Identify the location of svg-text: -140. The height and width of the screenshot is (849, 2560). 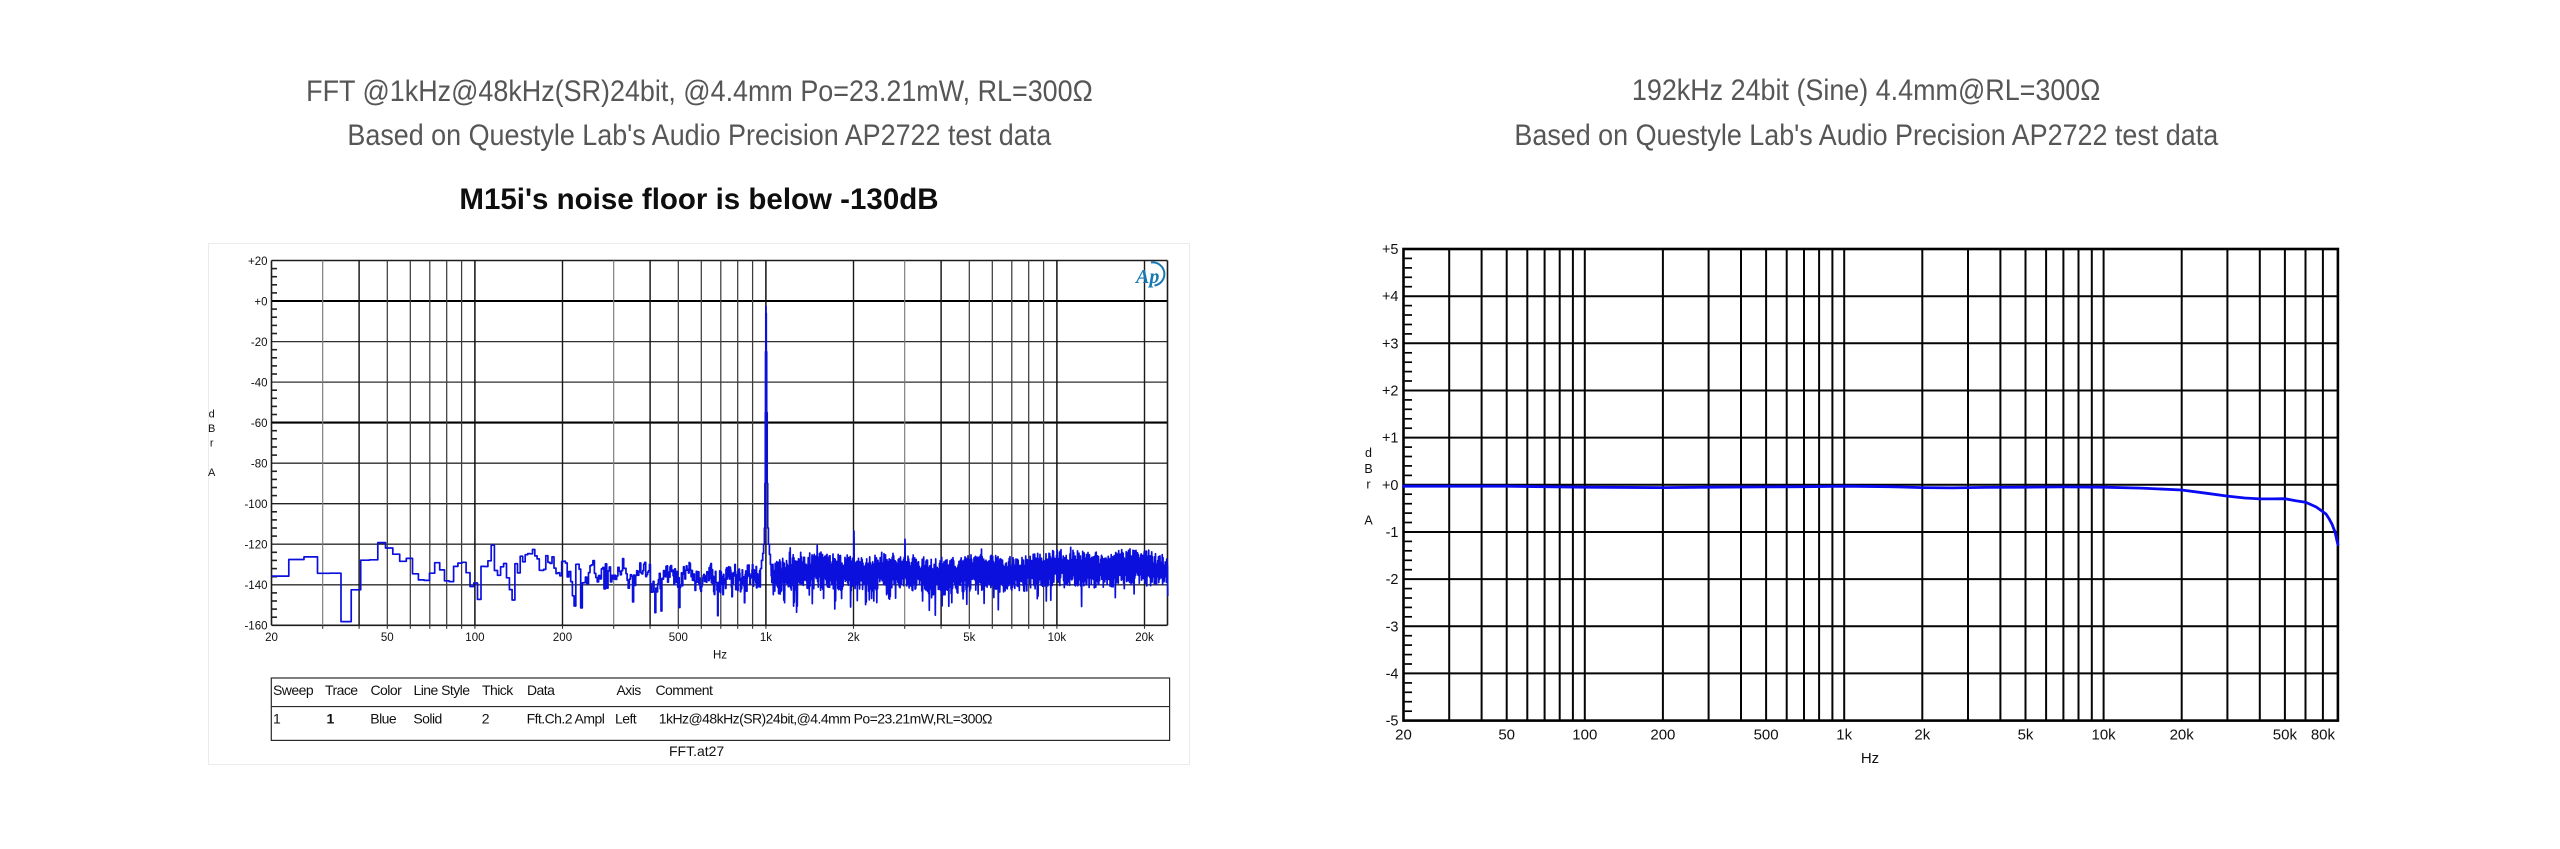
(255, 586).